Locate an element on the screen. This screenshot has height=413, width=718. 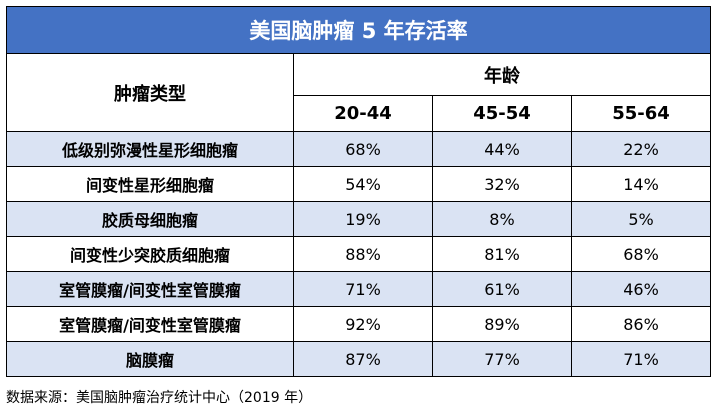
survival-cell: 32% is located at coordinates (502, 184).